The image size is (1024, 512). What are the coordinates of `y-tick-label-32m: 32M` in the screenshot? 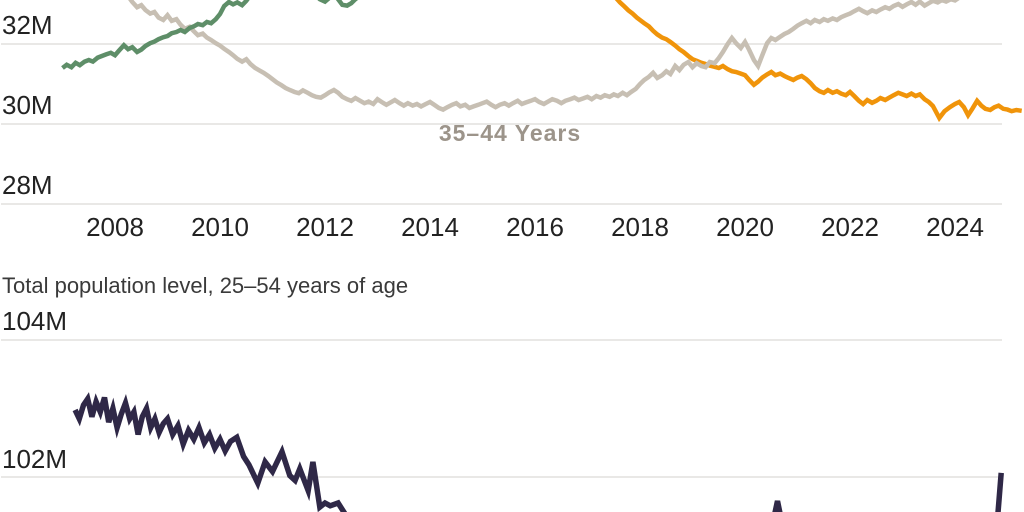 It's located at (27, 25).